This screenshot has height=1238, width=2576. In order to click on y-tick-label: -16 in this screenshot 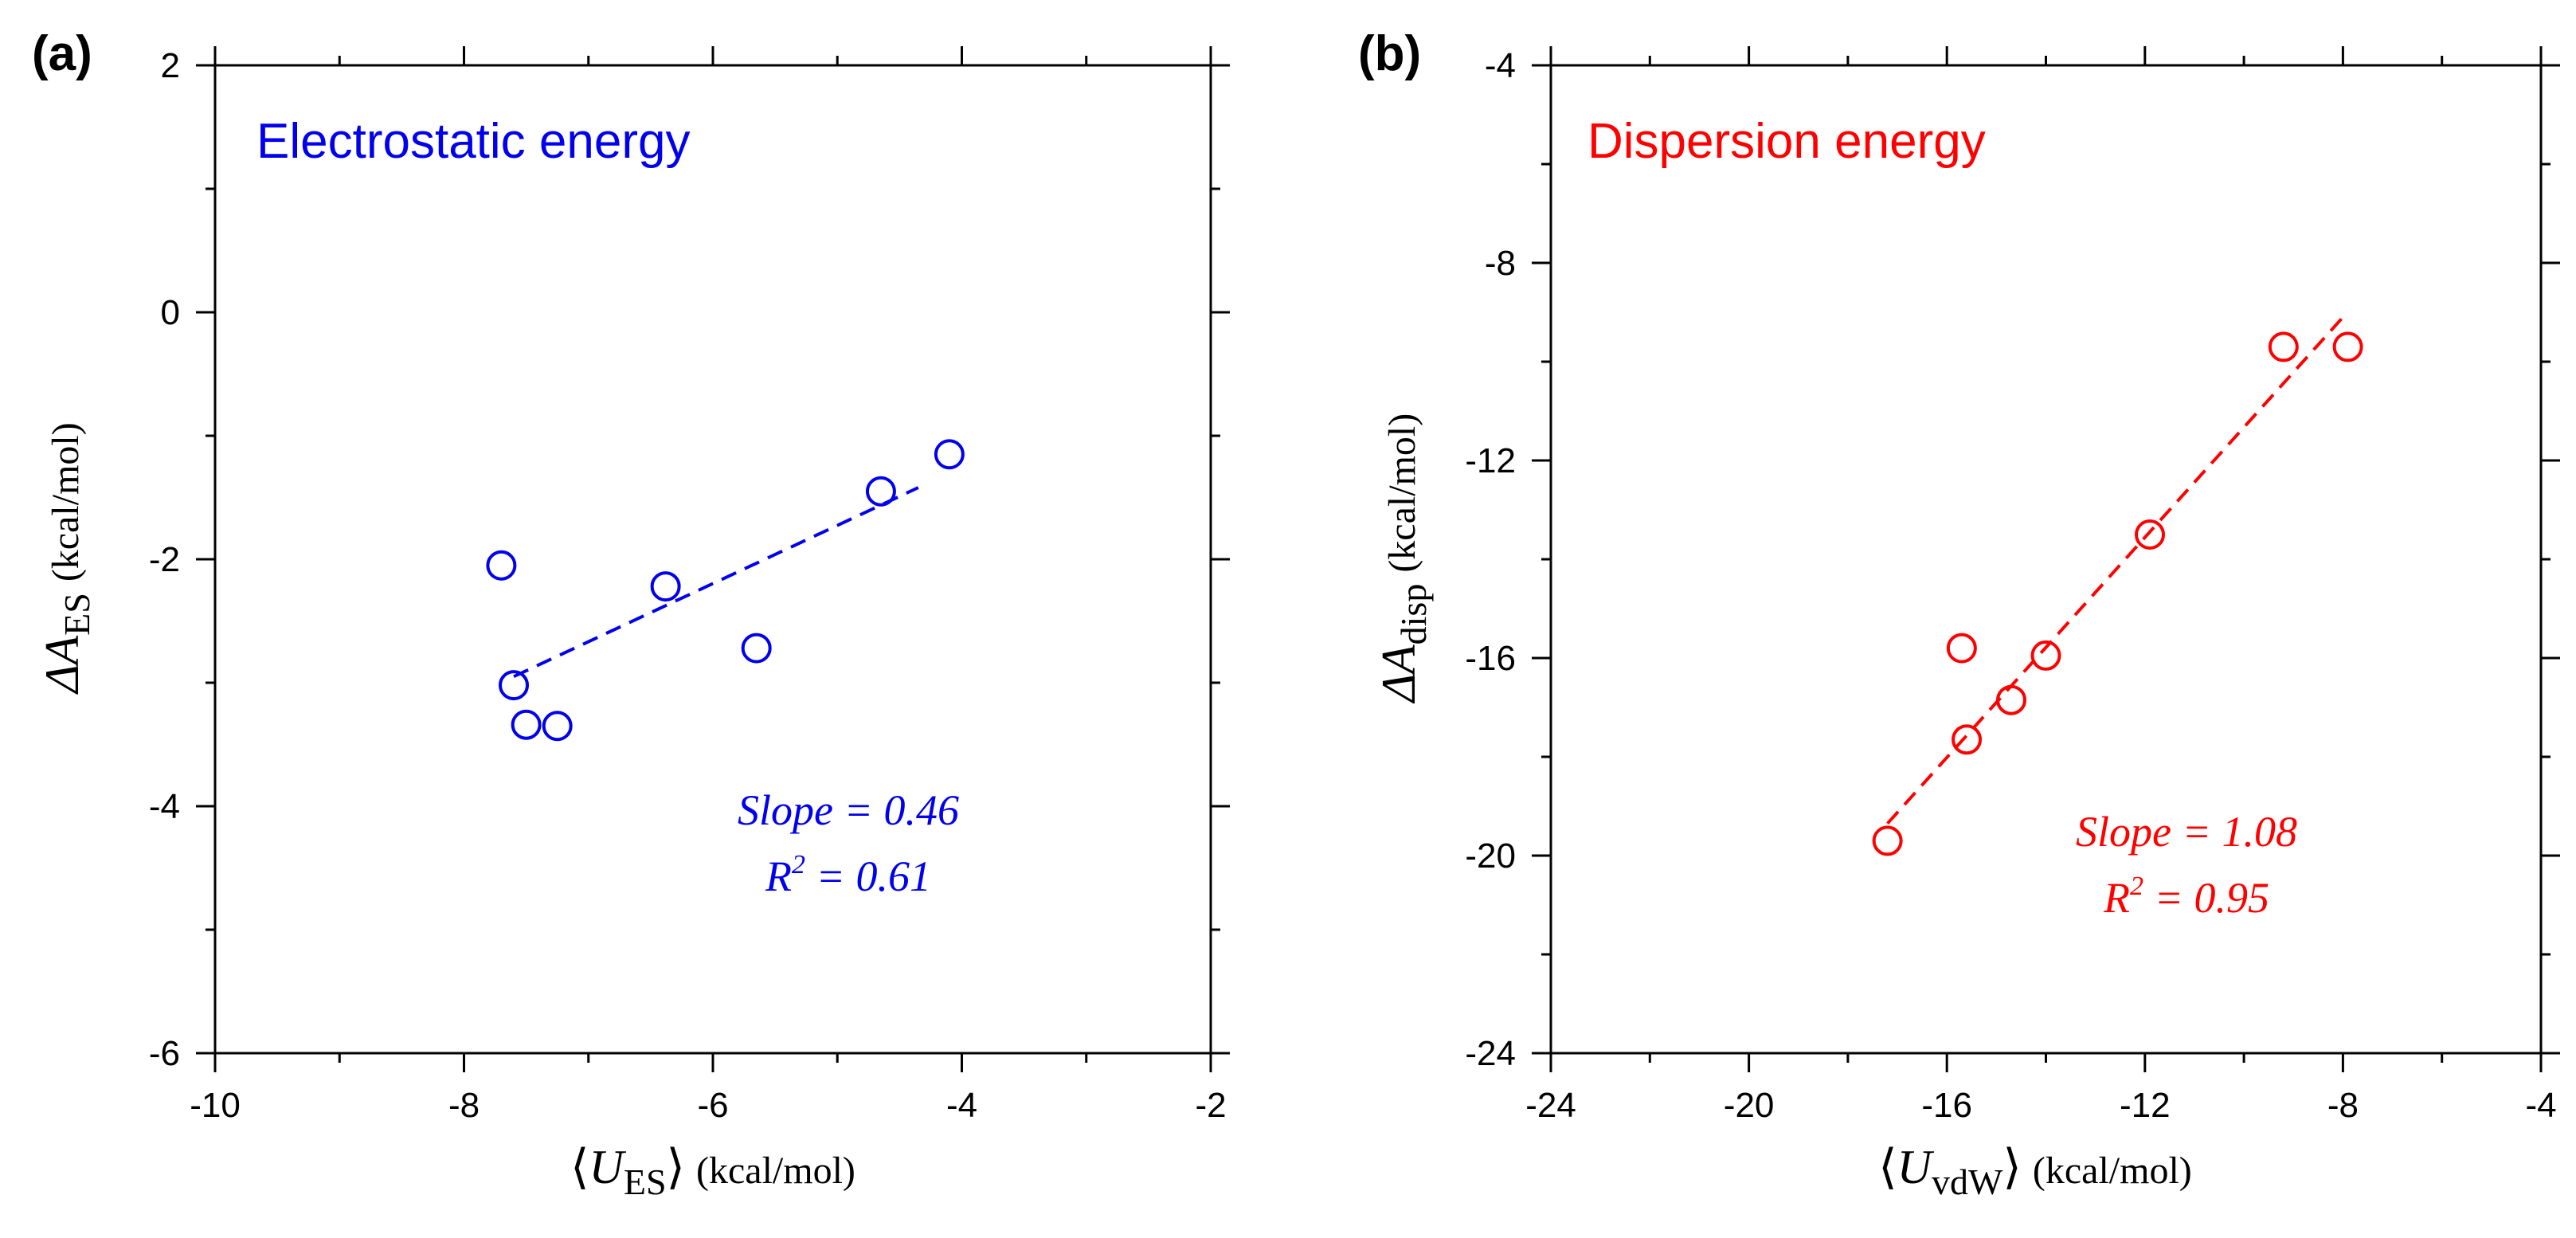, I will do `click(1490, 658)`.